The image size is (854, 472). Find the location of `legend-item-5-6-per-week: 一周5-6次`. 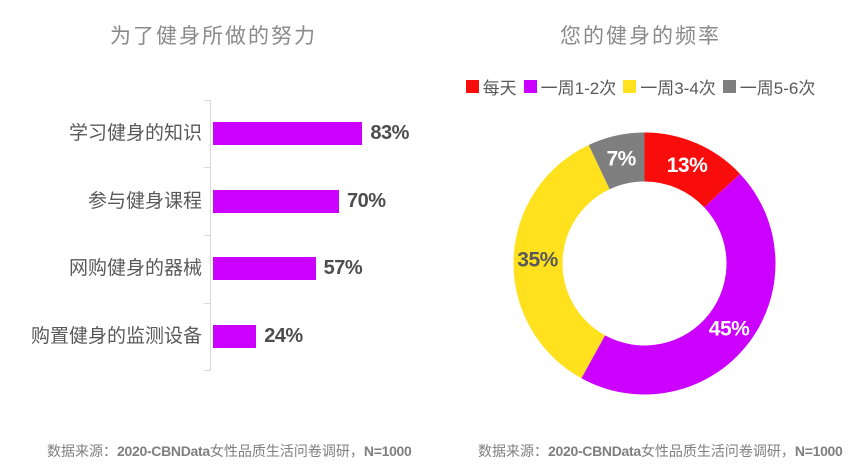

legend-item-5-6-per-week: 一周5-6次 is located at coordinates (769, 86).